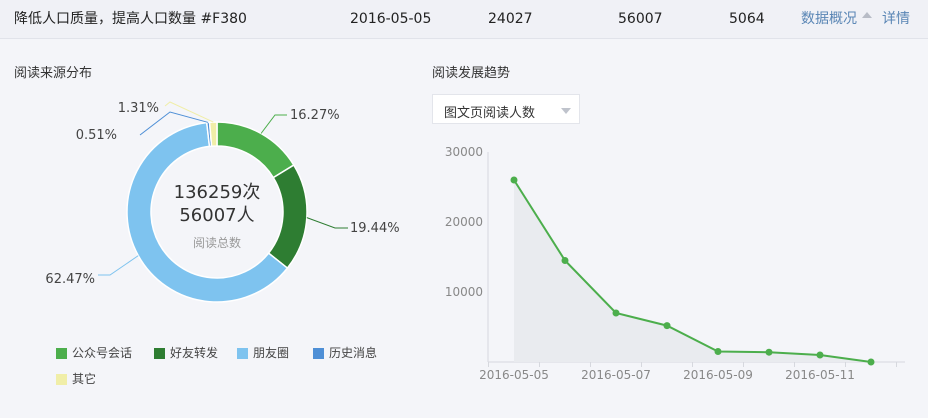  Describe the element at coordinates (174, 123) in the screenshot. I see `donut-leader-history` at that location.